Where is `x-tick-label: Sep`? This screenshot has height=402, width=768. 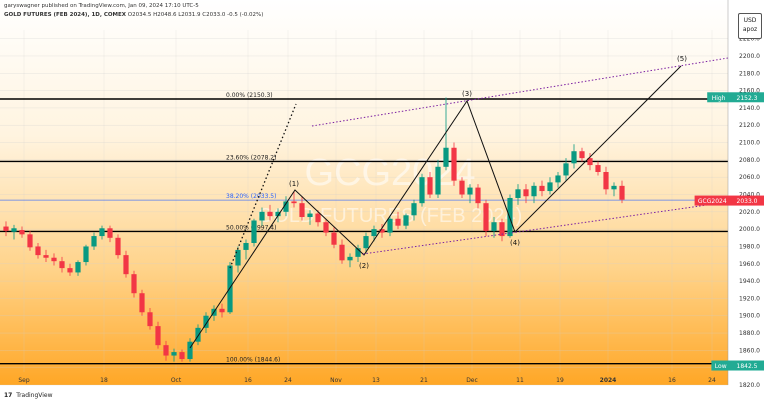
x-tick-label: Sep is located at coordinates (24, 380).